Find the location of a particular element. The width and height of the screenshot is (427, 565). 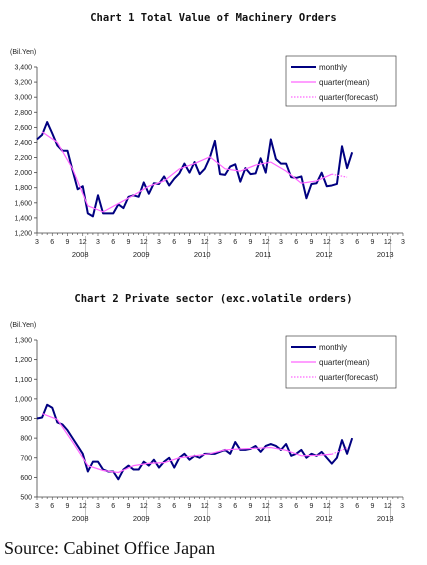

legend-box is located at coordinates (341, 81).